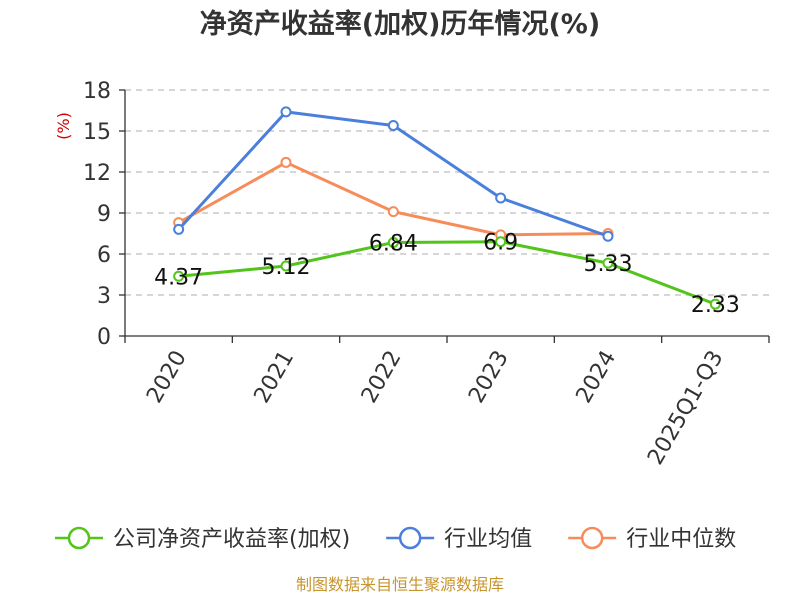 Image resolution: width=800 pixels, height=600 pixels. What do you see at coordinates (104, 337) in the screenshot?
I see `y-tick-label-0: 0` at bounding box center [104, 337].